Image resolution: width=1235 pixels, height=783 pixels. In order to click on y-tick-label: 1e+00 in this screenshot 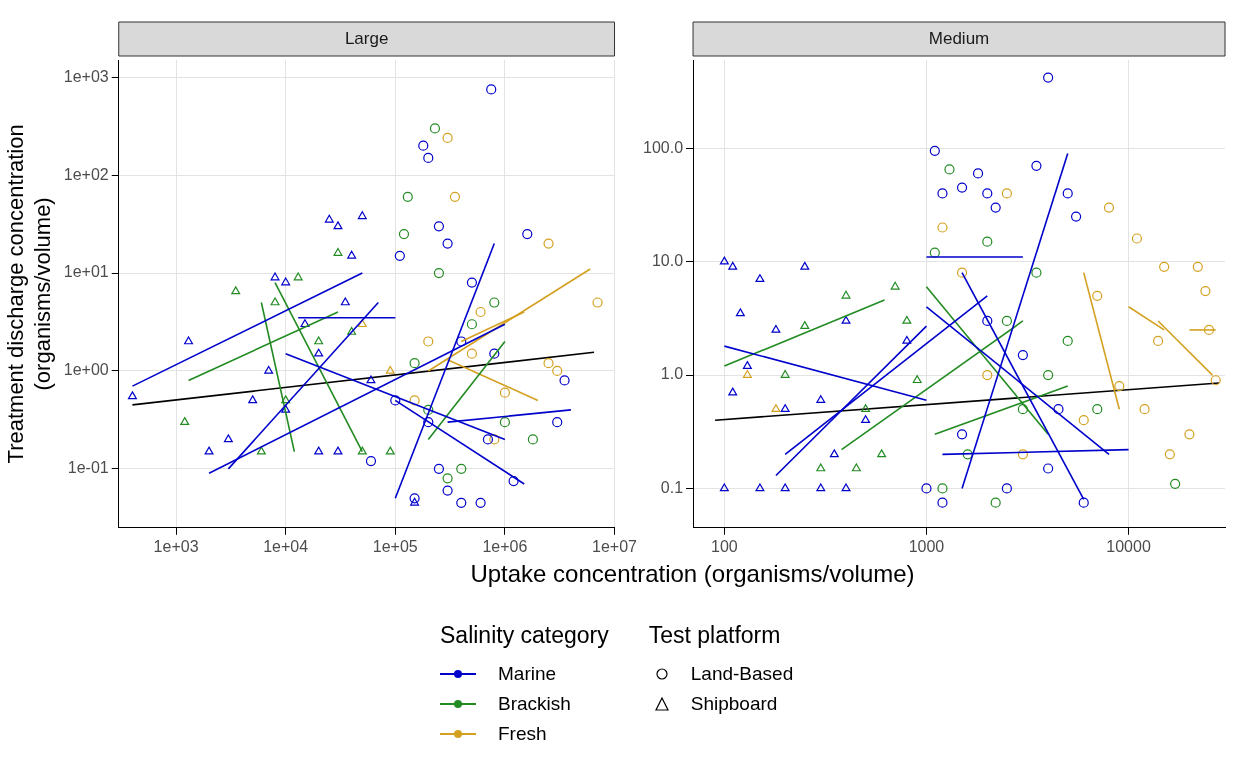, I will do `click(86, 370)`.